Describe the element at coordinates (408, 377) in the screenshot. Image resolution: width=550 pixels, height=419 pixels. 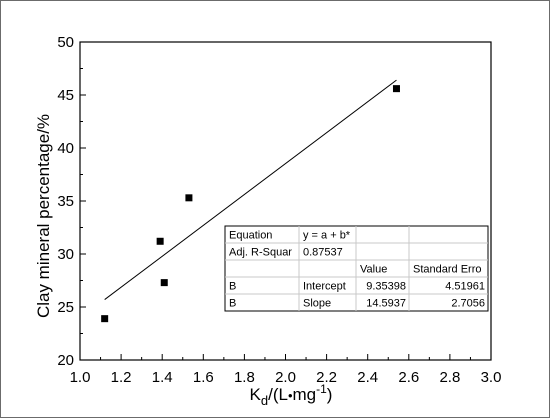
I see `x-tick-label: 2.6` at that location.